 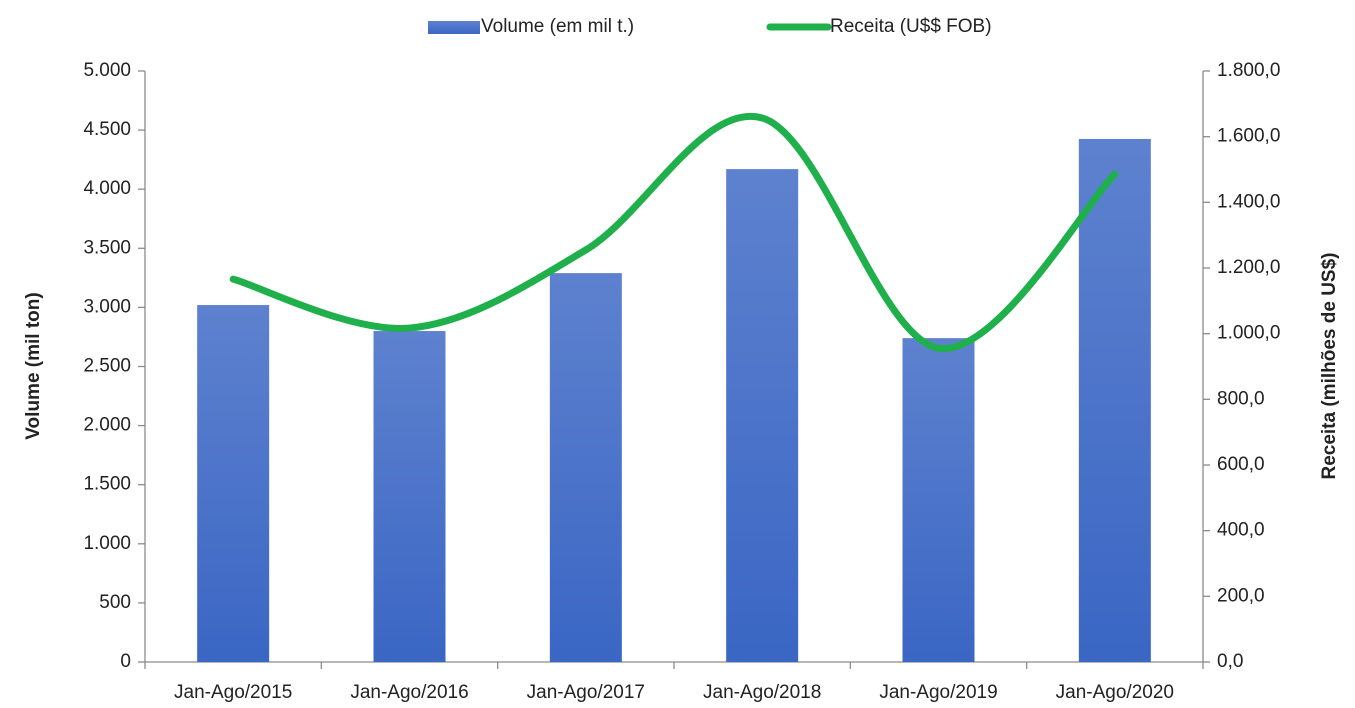 I want to click on y-tick-label: 1.500, so click(x=107, y=484).